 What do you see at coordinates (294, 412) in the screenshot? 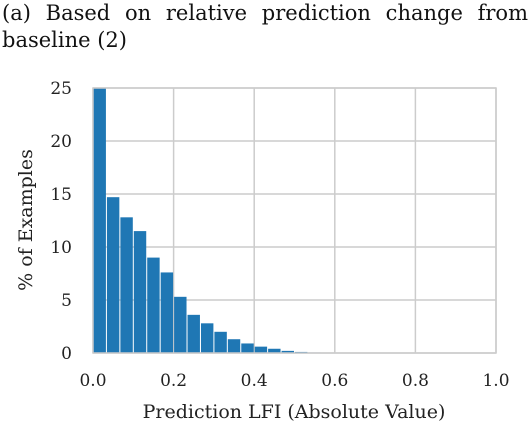
I see `x-axis-label: Prediction LFI (Absolute Value)` at bounding box center [294, 412].